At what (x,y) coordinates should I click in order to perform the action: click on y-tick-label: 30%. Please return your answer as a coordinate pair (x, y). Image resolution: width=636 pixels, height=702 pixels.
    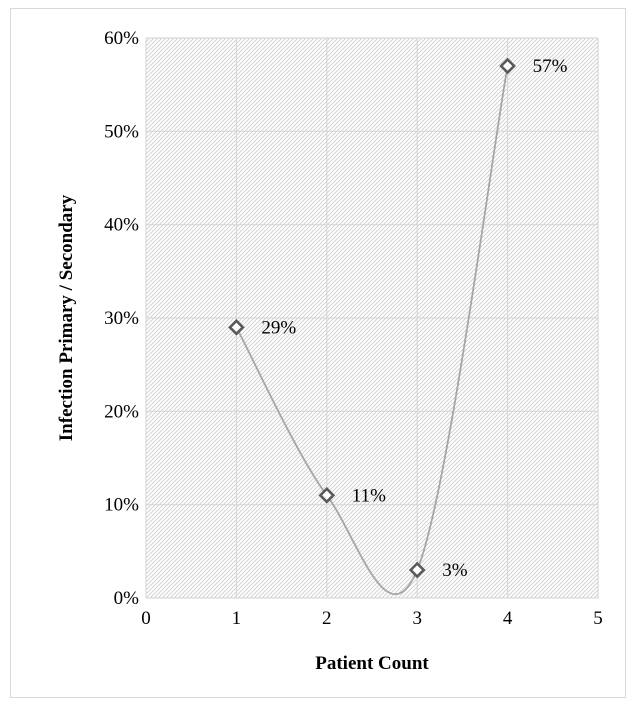
    Looking at the image, I should click on (121, 318).